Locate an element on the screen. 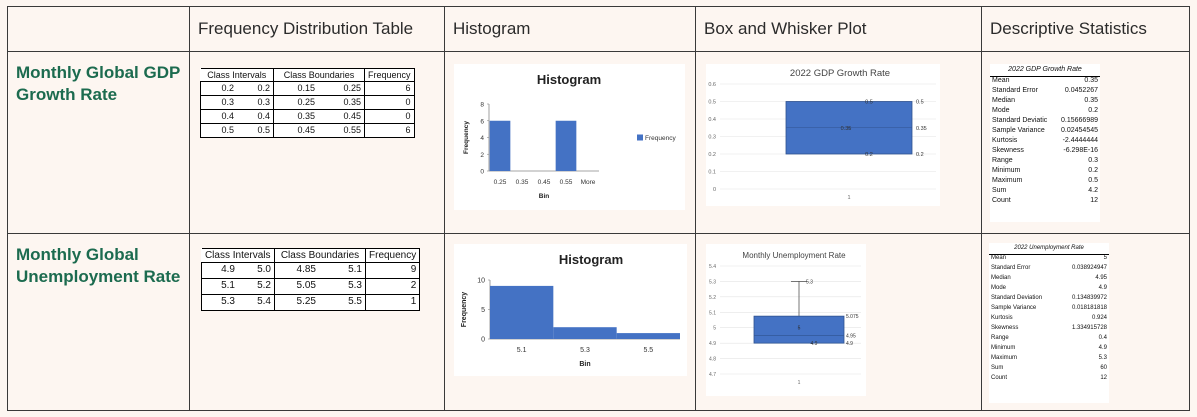 The height and width of the screenshot is (417, 1197). stat-label: Median is located at coordinates (1001, 278).